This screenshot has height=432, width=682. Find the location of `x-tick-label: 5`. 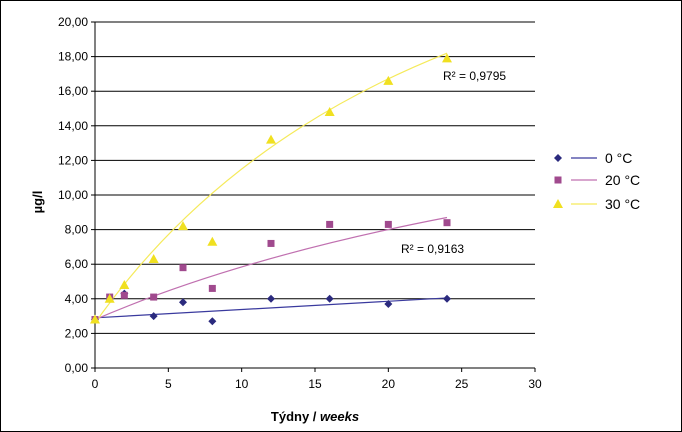

x-tick-label: 5 is located at coordinates (168, 384).